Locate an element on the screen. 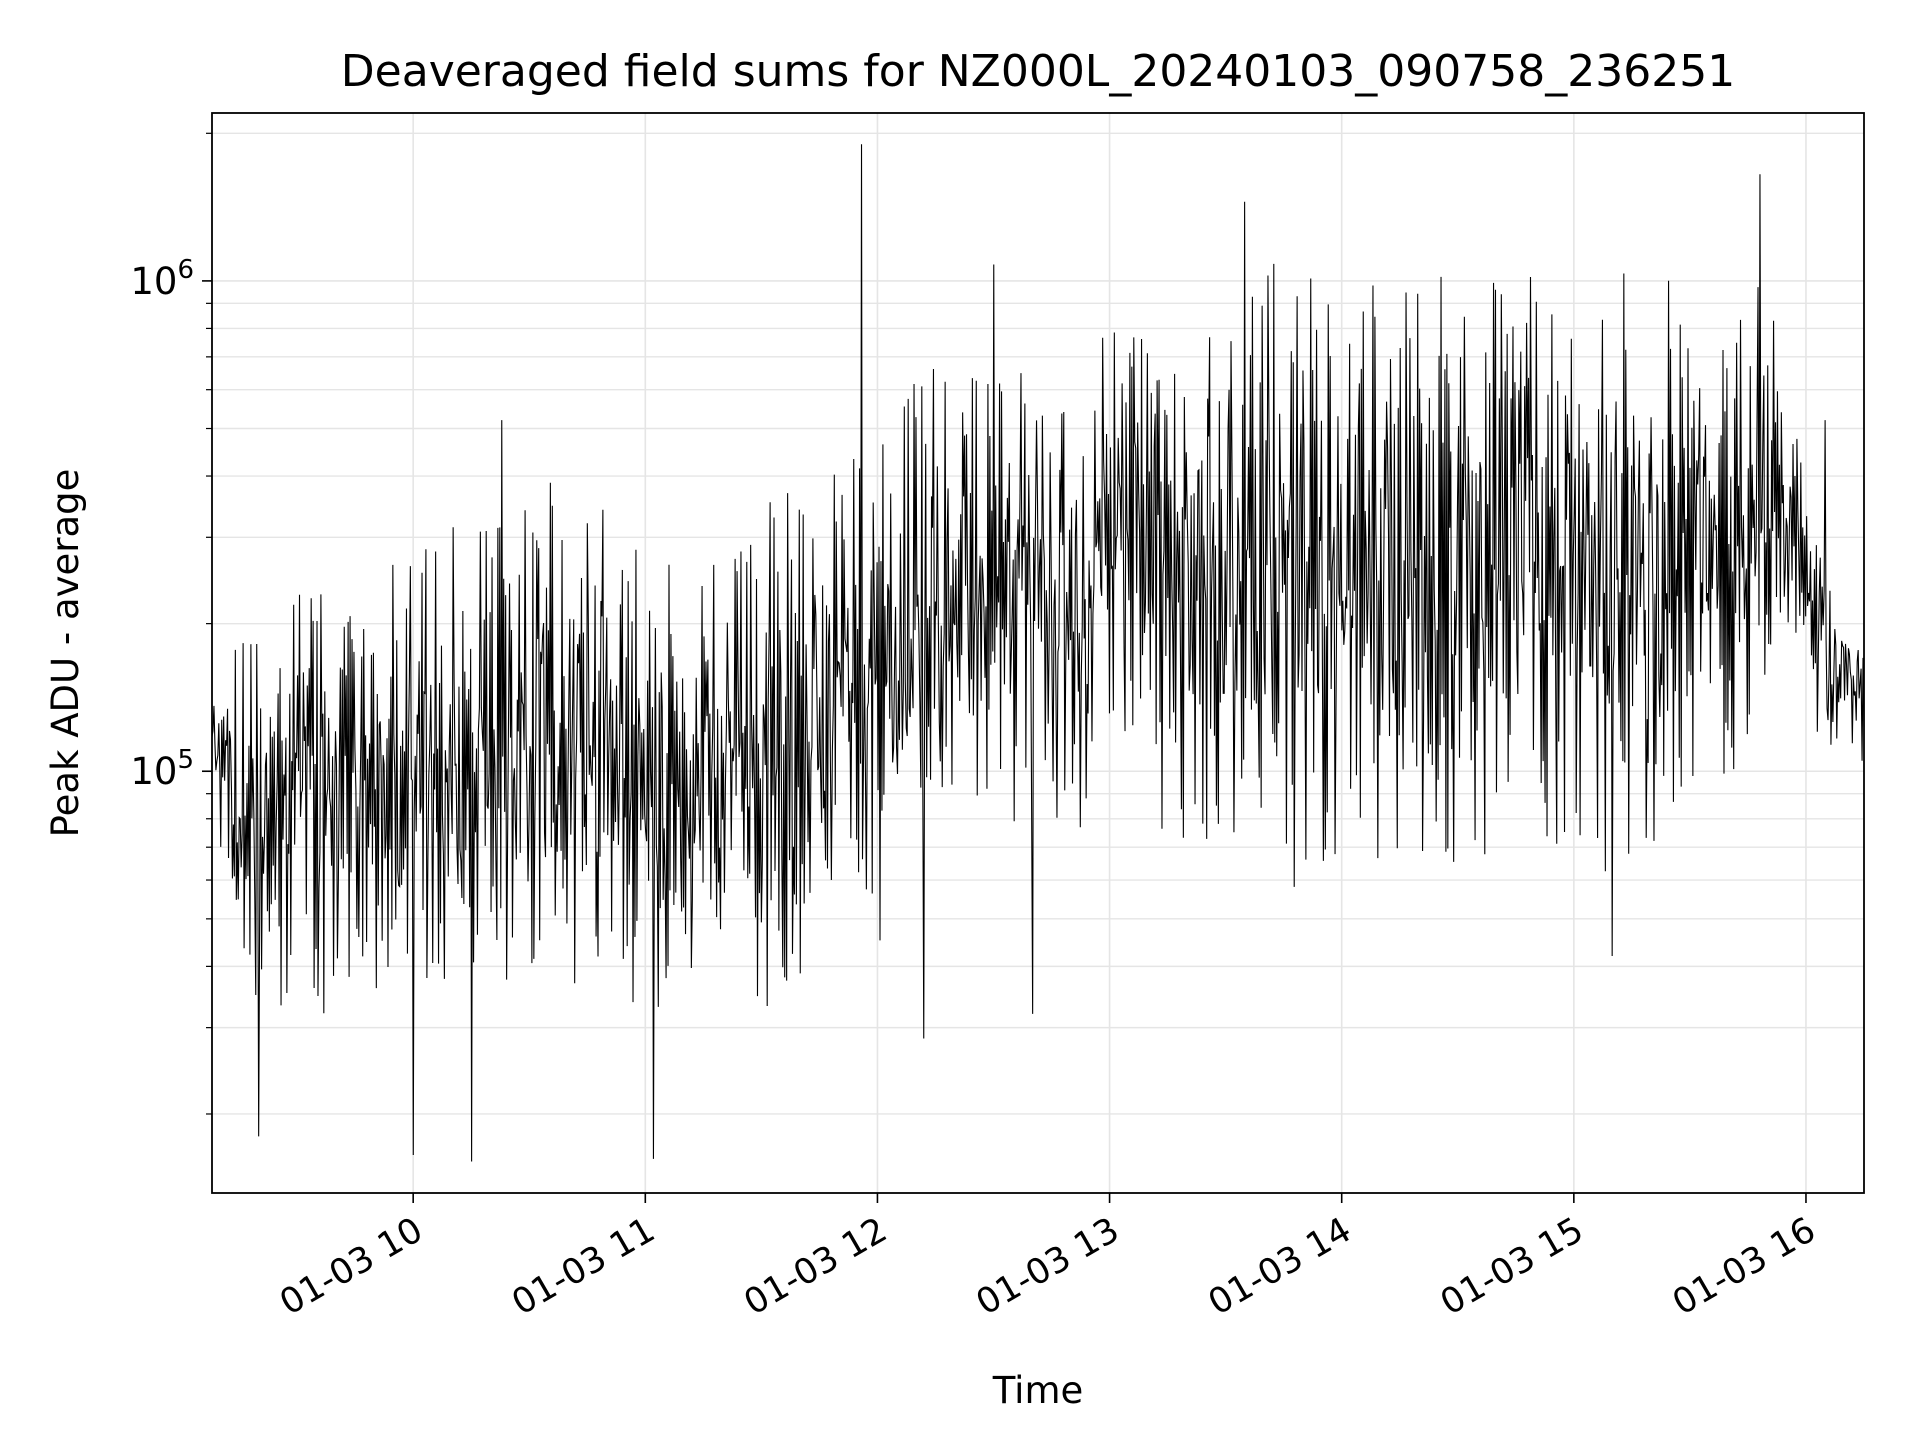 The height and width of the screenshot is (1440, 1920). y-tick-exponent: 5 is located at coordinates (185, 760).